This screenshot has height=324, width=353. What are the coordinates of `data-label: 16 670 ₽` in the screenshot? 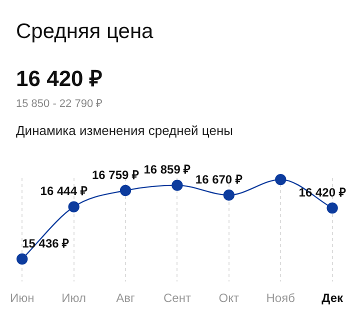 It's located at (218, 179).